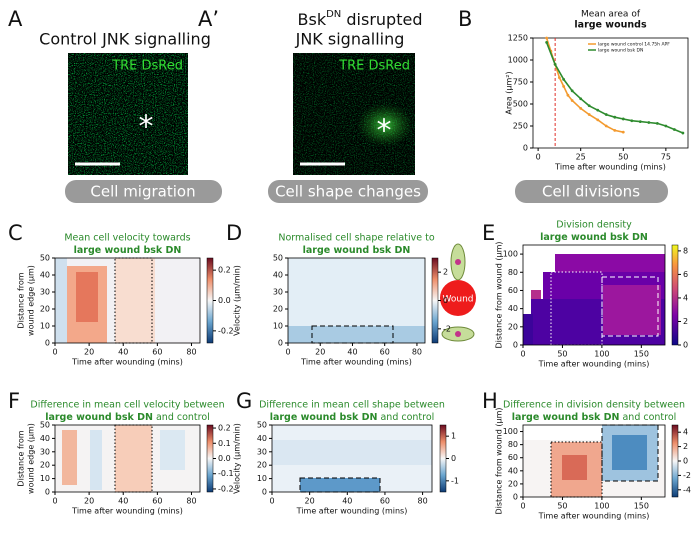  Describe the element at coordinates (562, 506) in the screenshot. I see `x-tick-label: 50` at that location.